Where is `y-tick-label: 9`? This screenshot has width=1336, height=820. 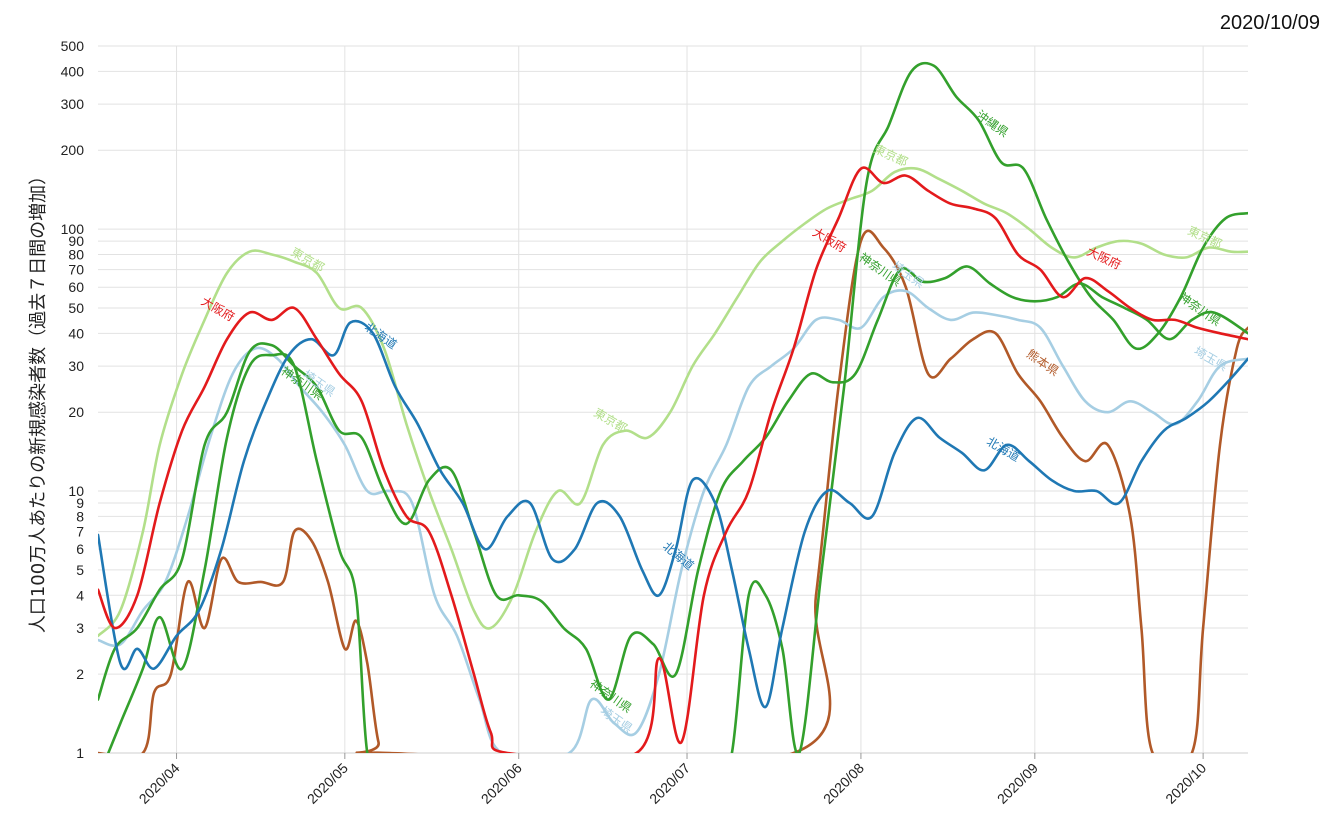 y-tick-label: 9 is located at coordinates (80, 503).